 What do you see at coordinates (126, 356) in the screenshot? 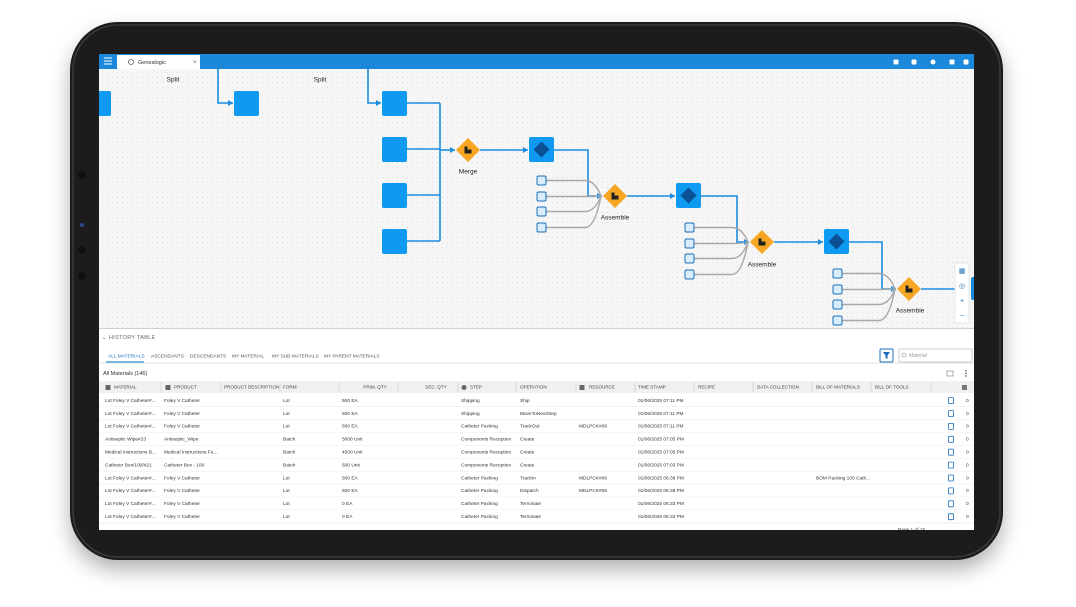
I see `table-tab: ALL MATERIALS` at bounding box center [126, 356].